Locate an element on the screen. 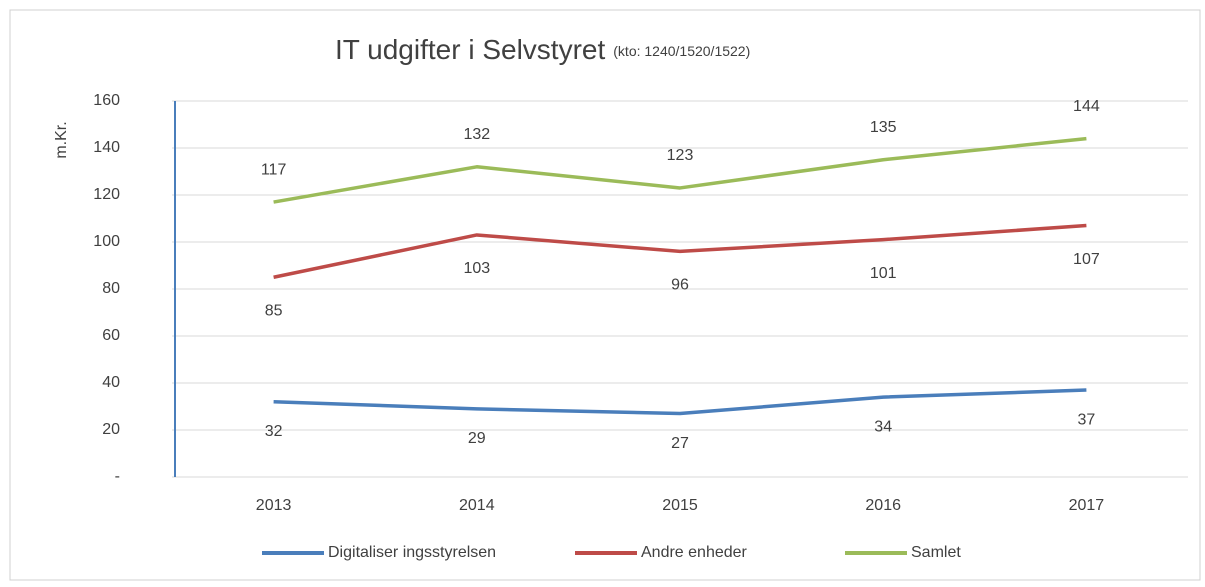 This screenshot has height=587, width=1205. x-tick-label: 2014 is located at coordinates (477, 505).